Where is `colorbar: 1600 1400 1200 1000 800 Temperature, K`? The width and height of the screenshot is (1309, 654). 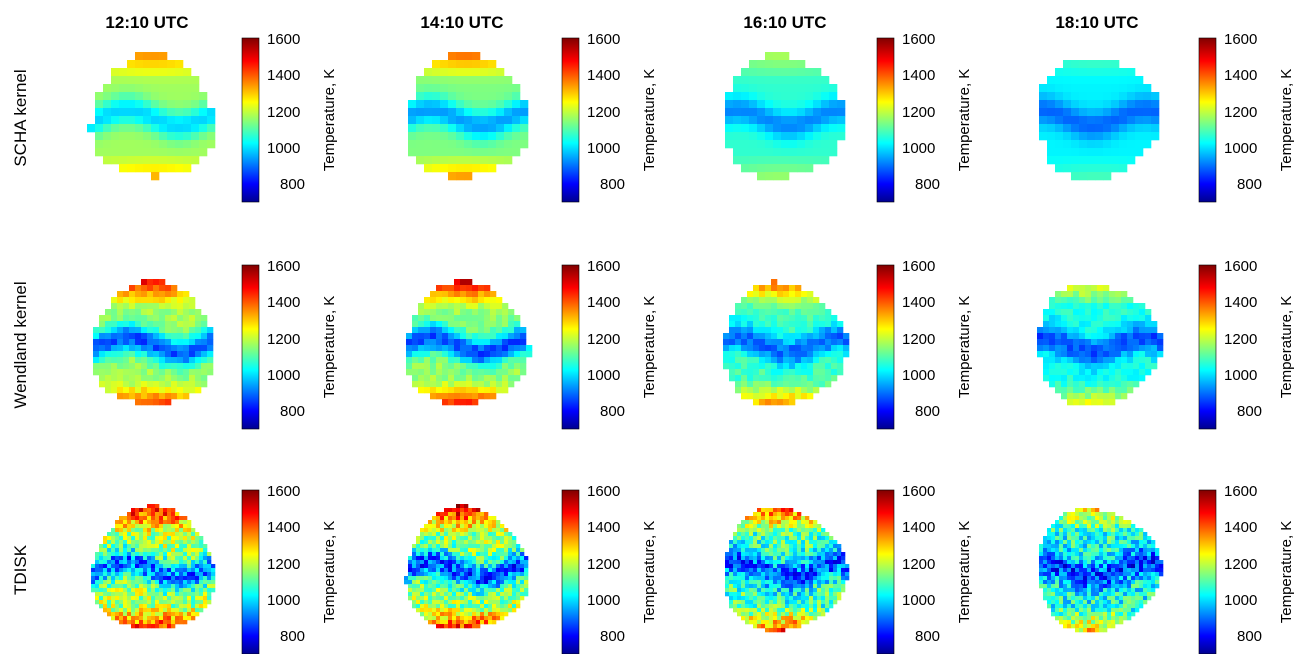
colorbar: 1600 1400 1200 1000 800 Temperature, K is located at coordinates (289, 117).